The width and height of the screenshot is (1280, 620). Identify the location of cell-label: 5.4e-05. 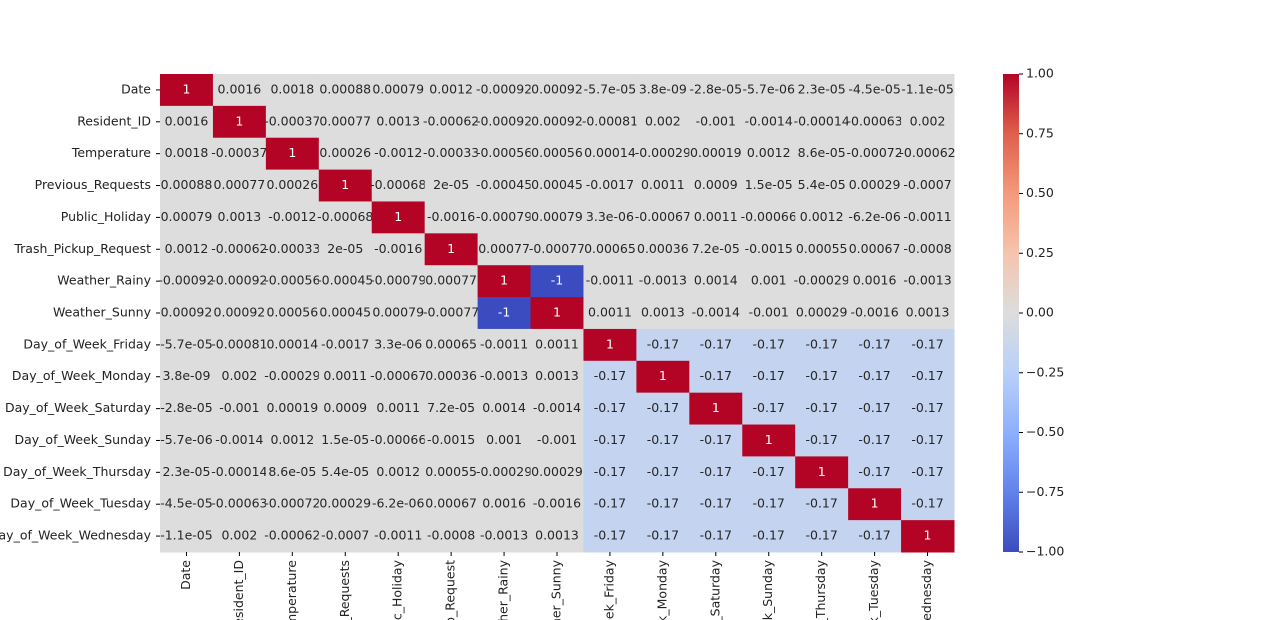
(822, 184).